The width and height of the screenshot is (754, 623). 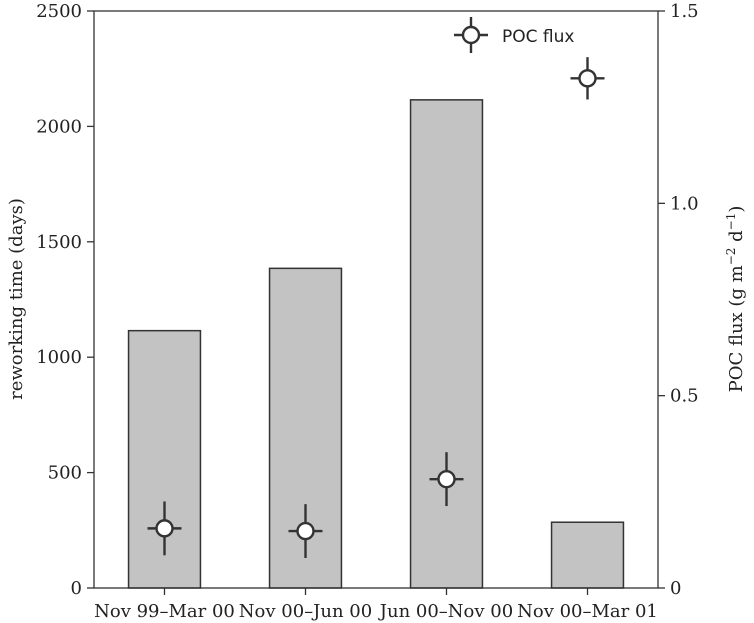 I want to click on right-tick-label-0: 0, so click(x=675, y=588).